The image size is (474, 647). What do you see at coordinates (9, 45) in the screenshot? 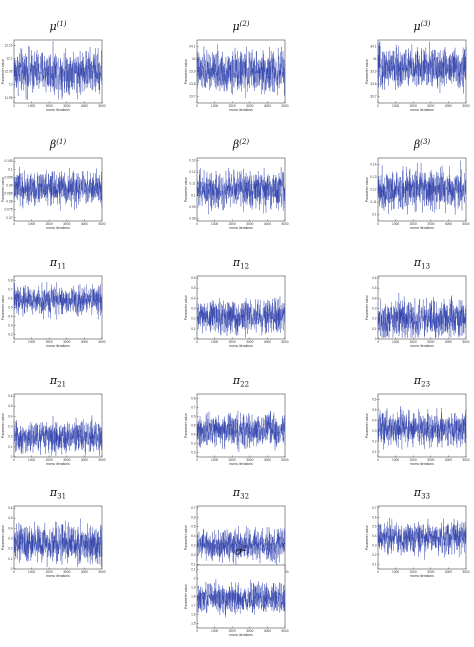
I see `y-tick-label: 12.15` at bounding box center [9, 45].